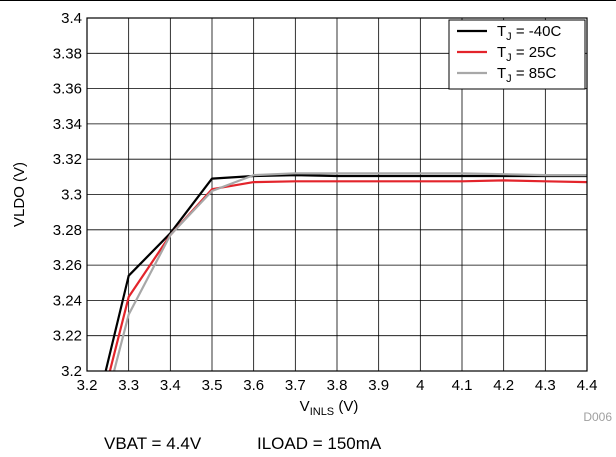 This screenshot has height=457, width=616. I want to click on x-axis-title: VINLS (V), so click(329, 408).